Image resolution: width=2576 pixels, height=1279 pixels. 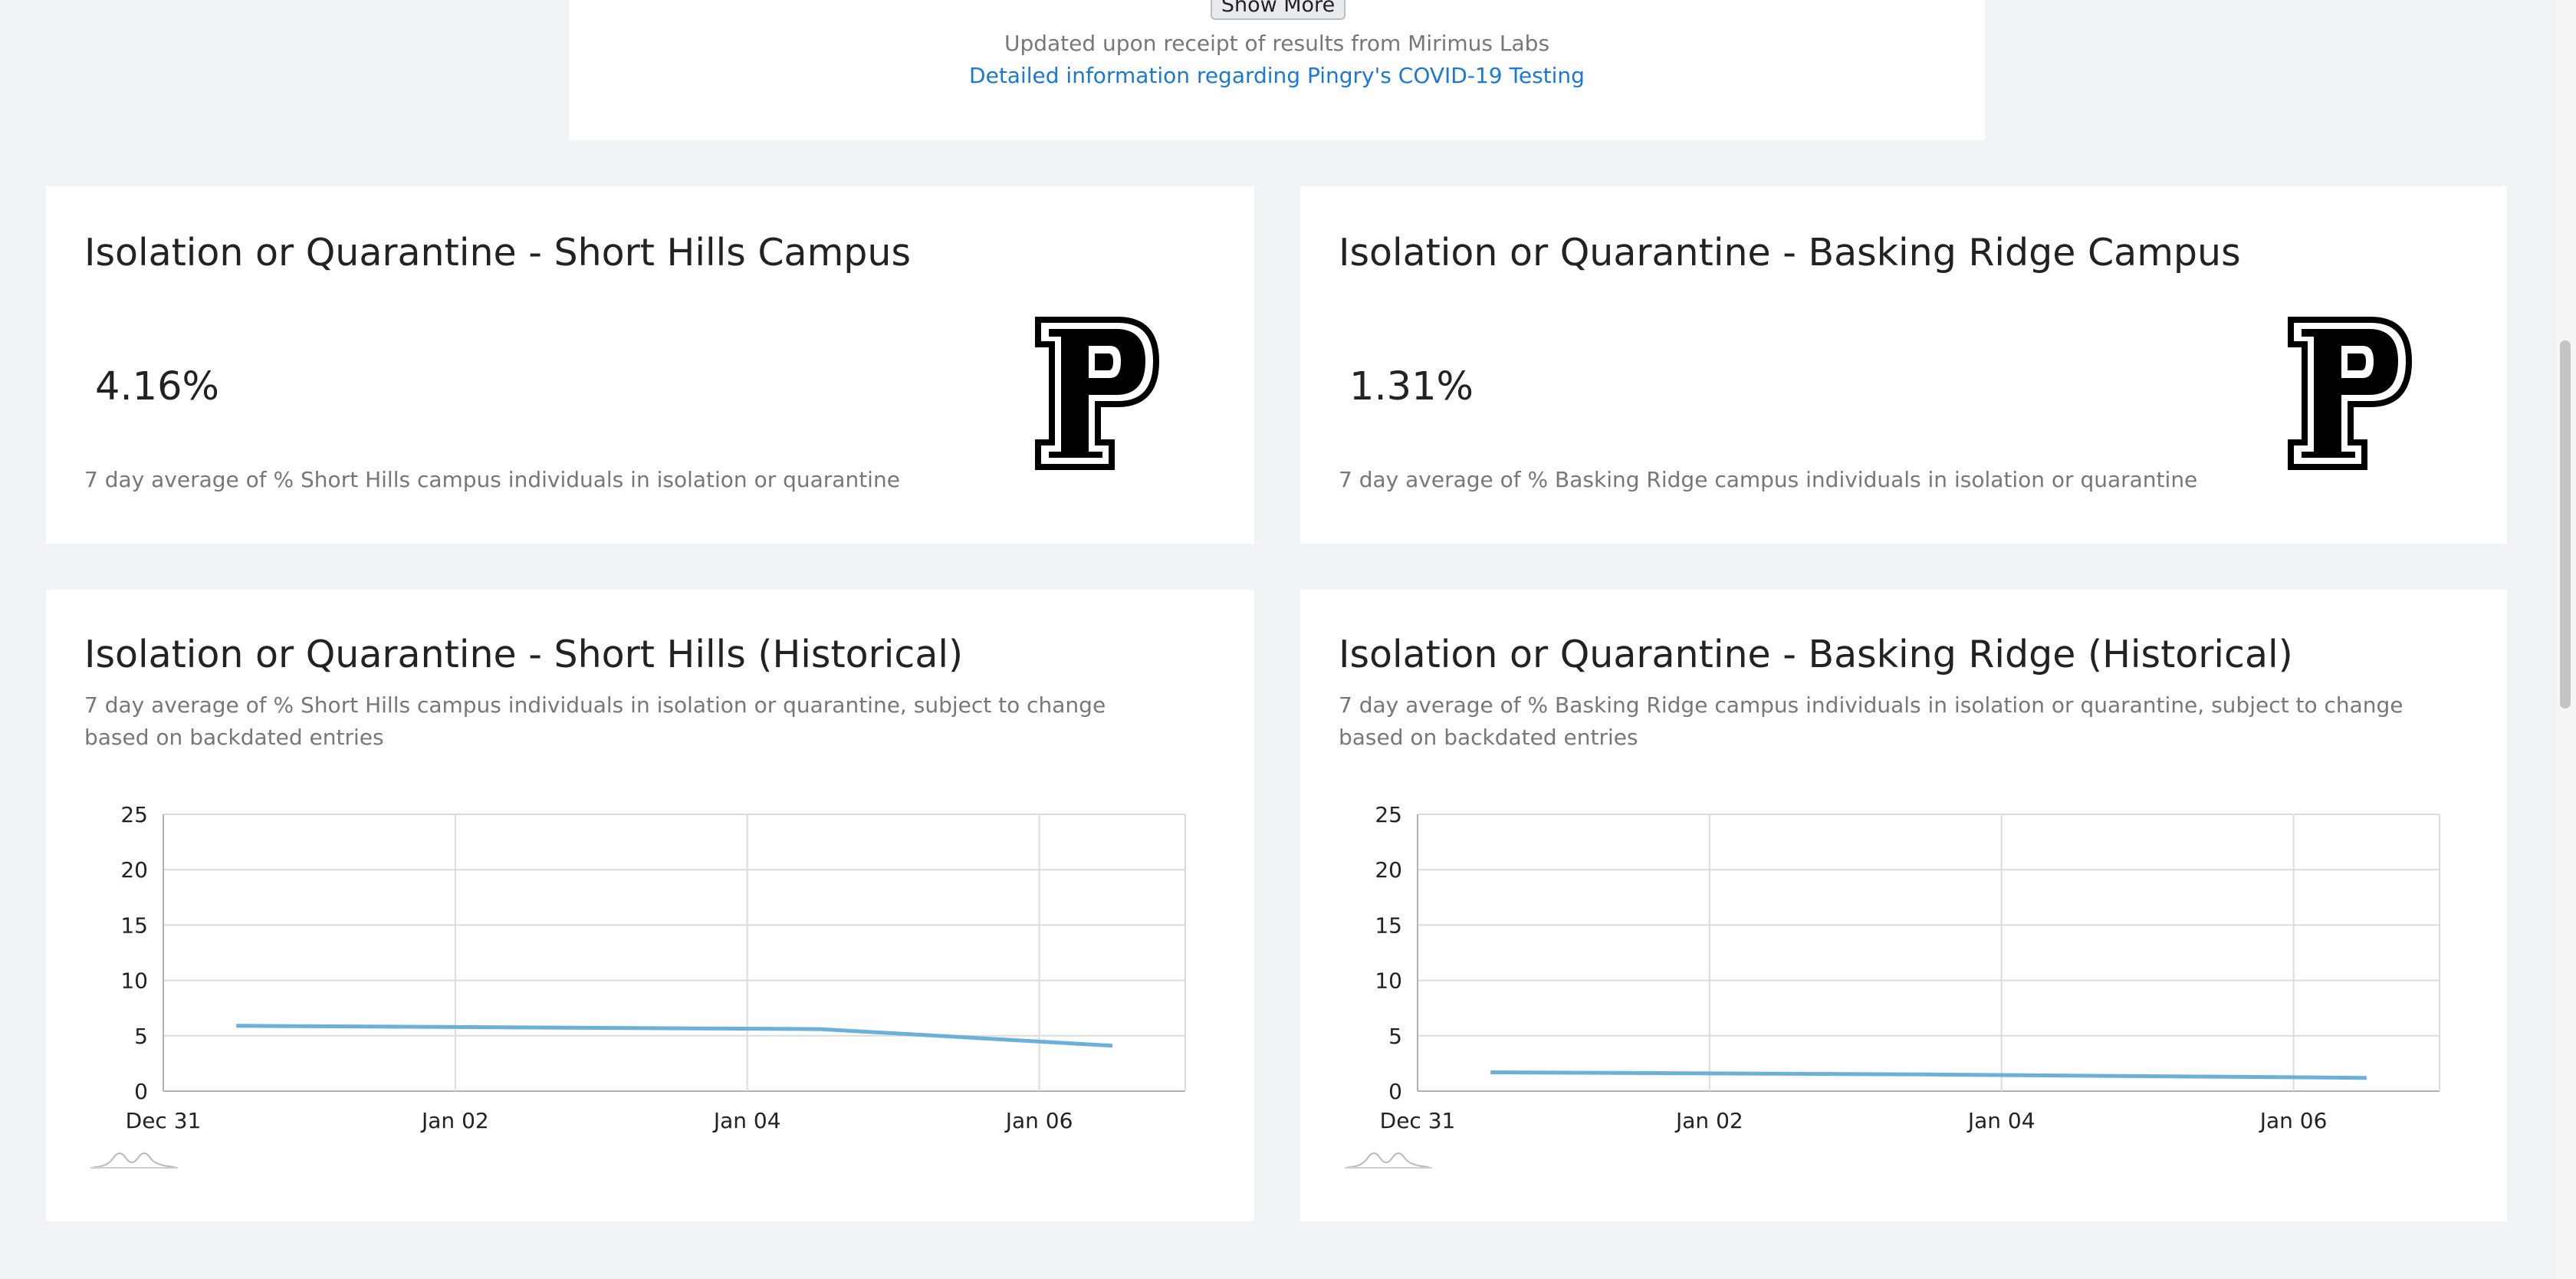 What do you see at coordinates (1928, 1075) in the screenshot?
I see `series-line` at bounding box center [1928, 1075].